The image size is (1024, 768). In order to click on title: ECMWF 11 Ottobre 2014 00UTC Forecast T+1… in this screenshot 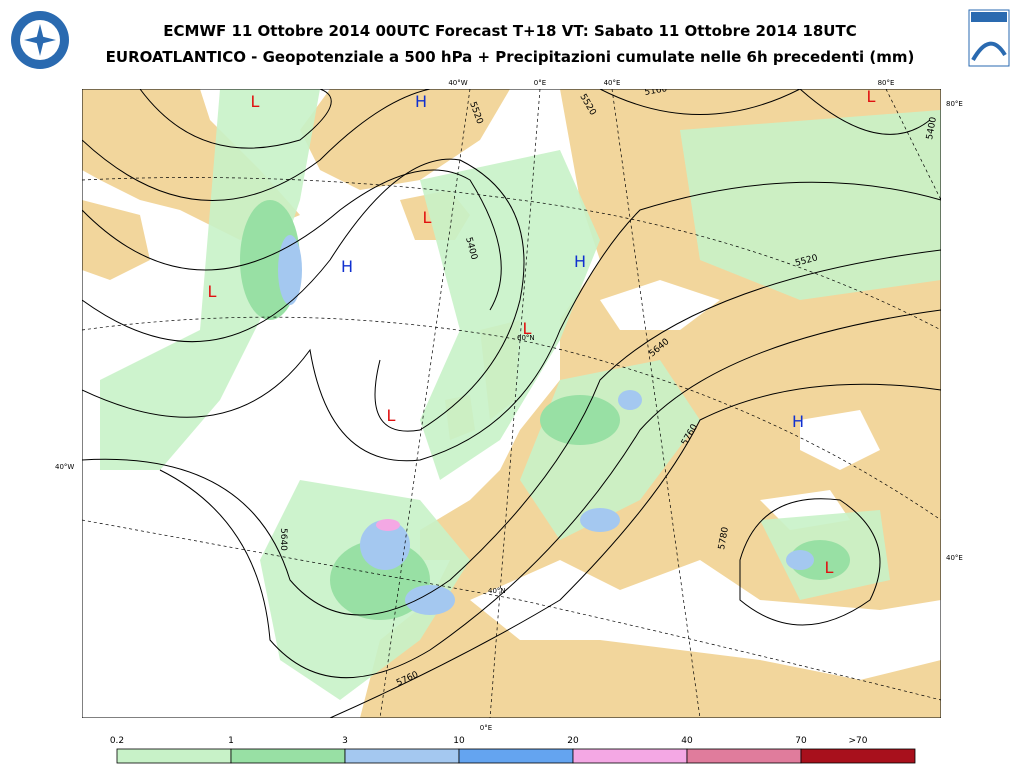, I will do `click(509, 31)`.